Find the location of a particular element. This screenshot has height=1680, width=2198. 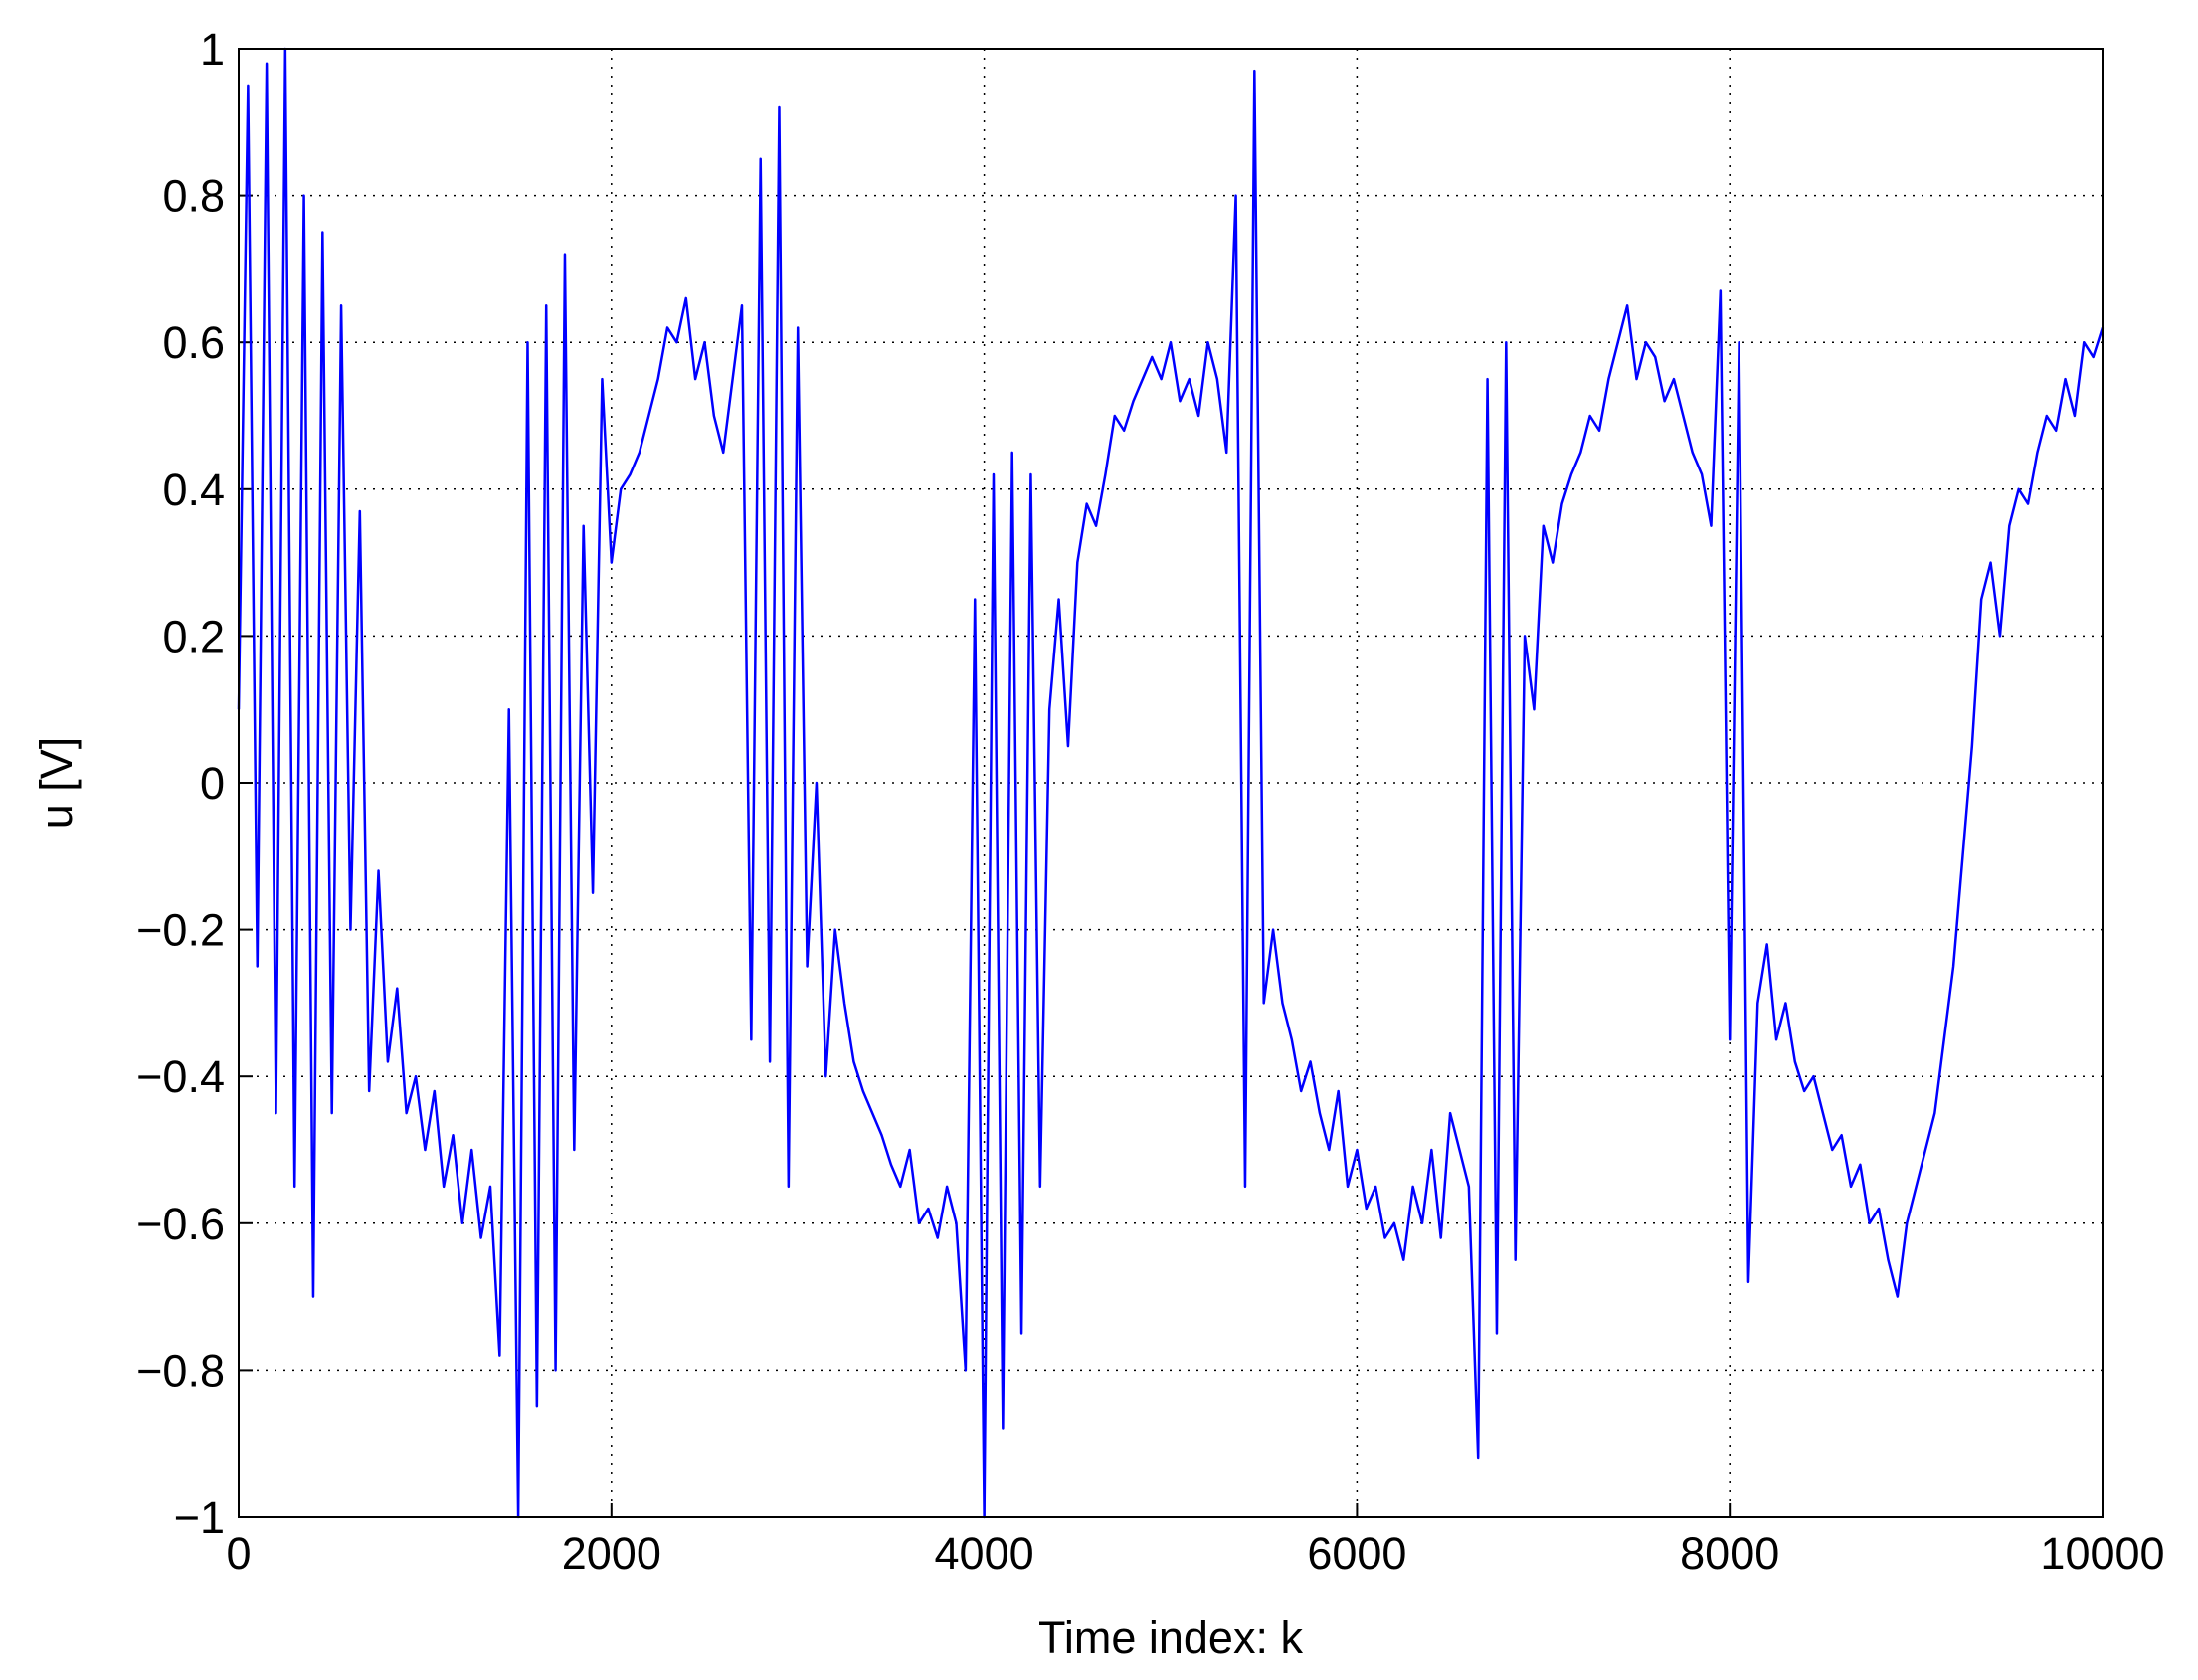

y-tick-label: −0.2 is located at coordinates (180, 930).